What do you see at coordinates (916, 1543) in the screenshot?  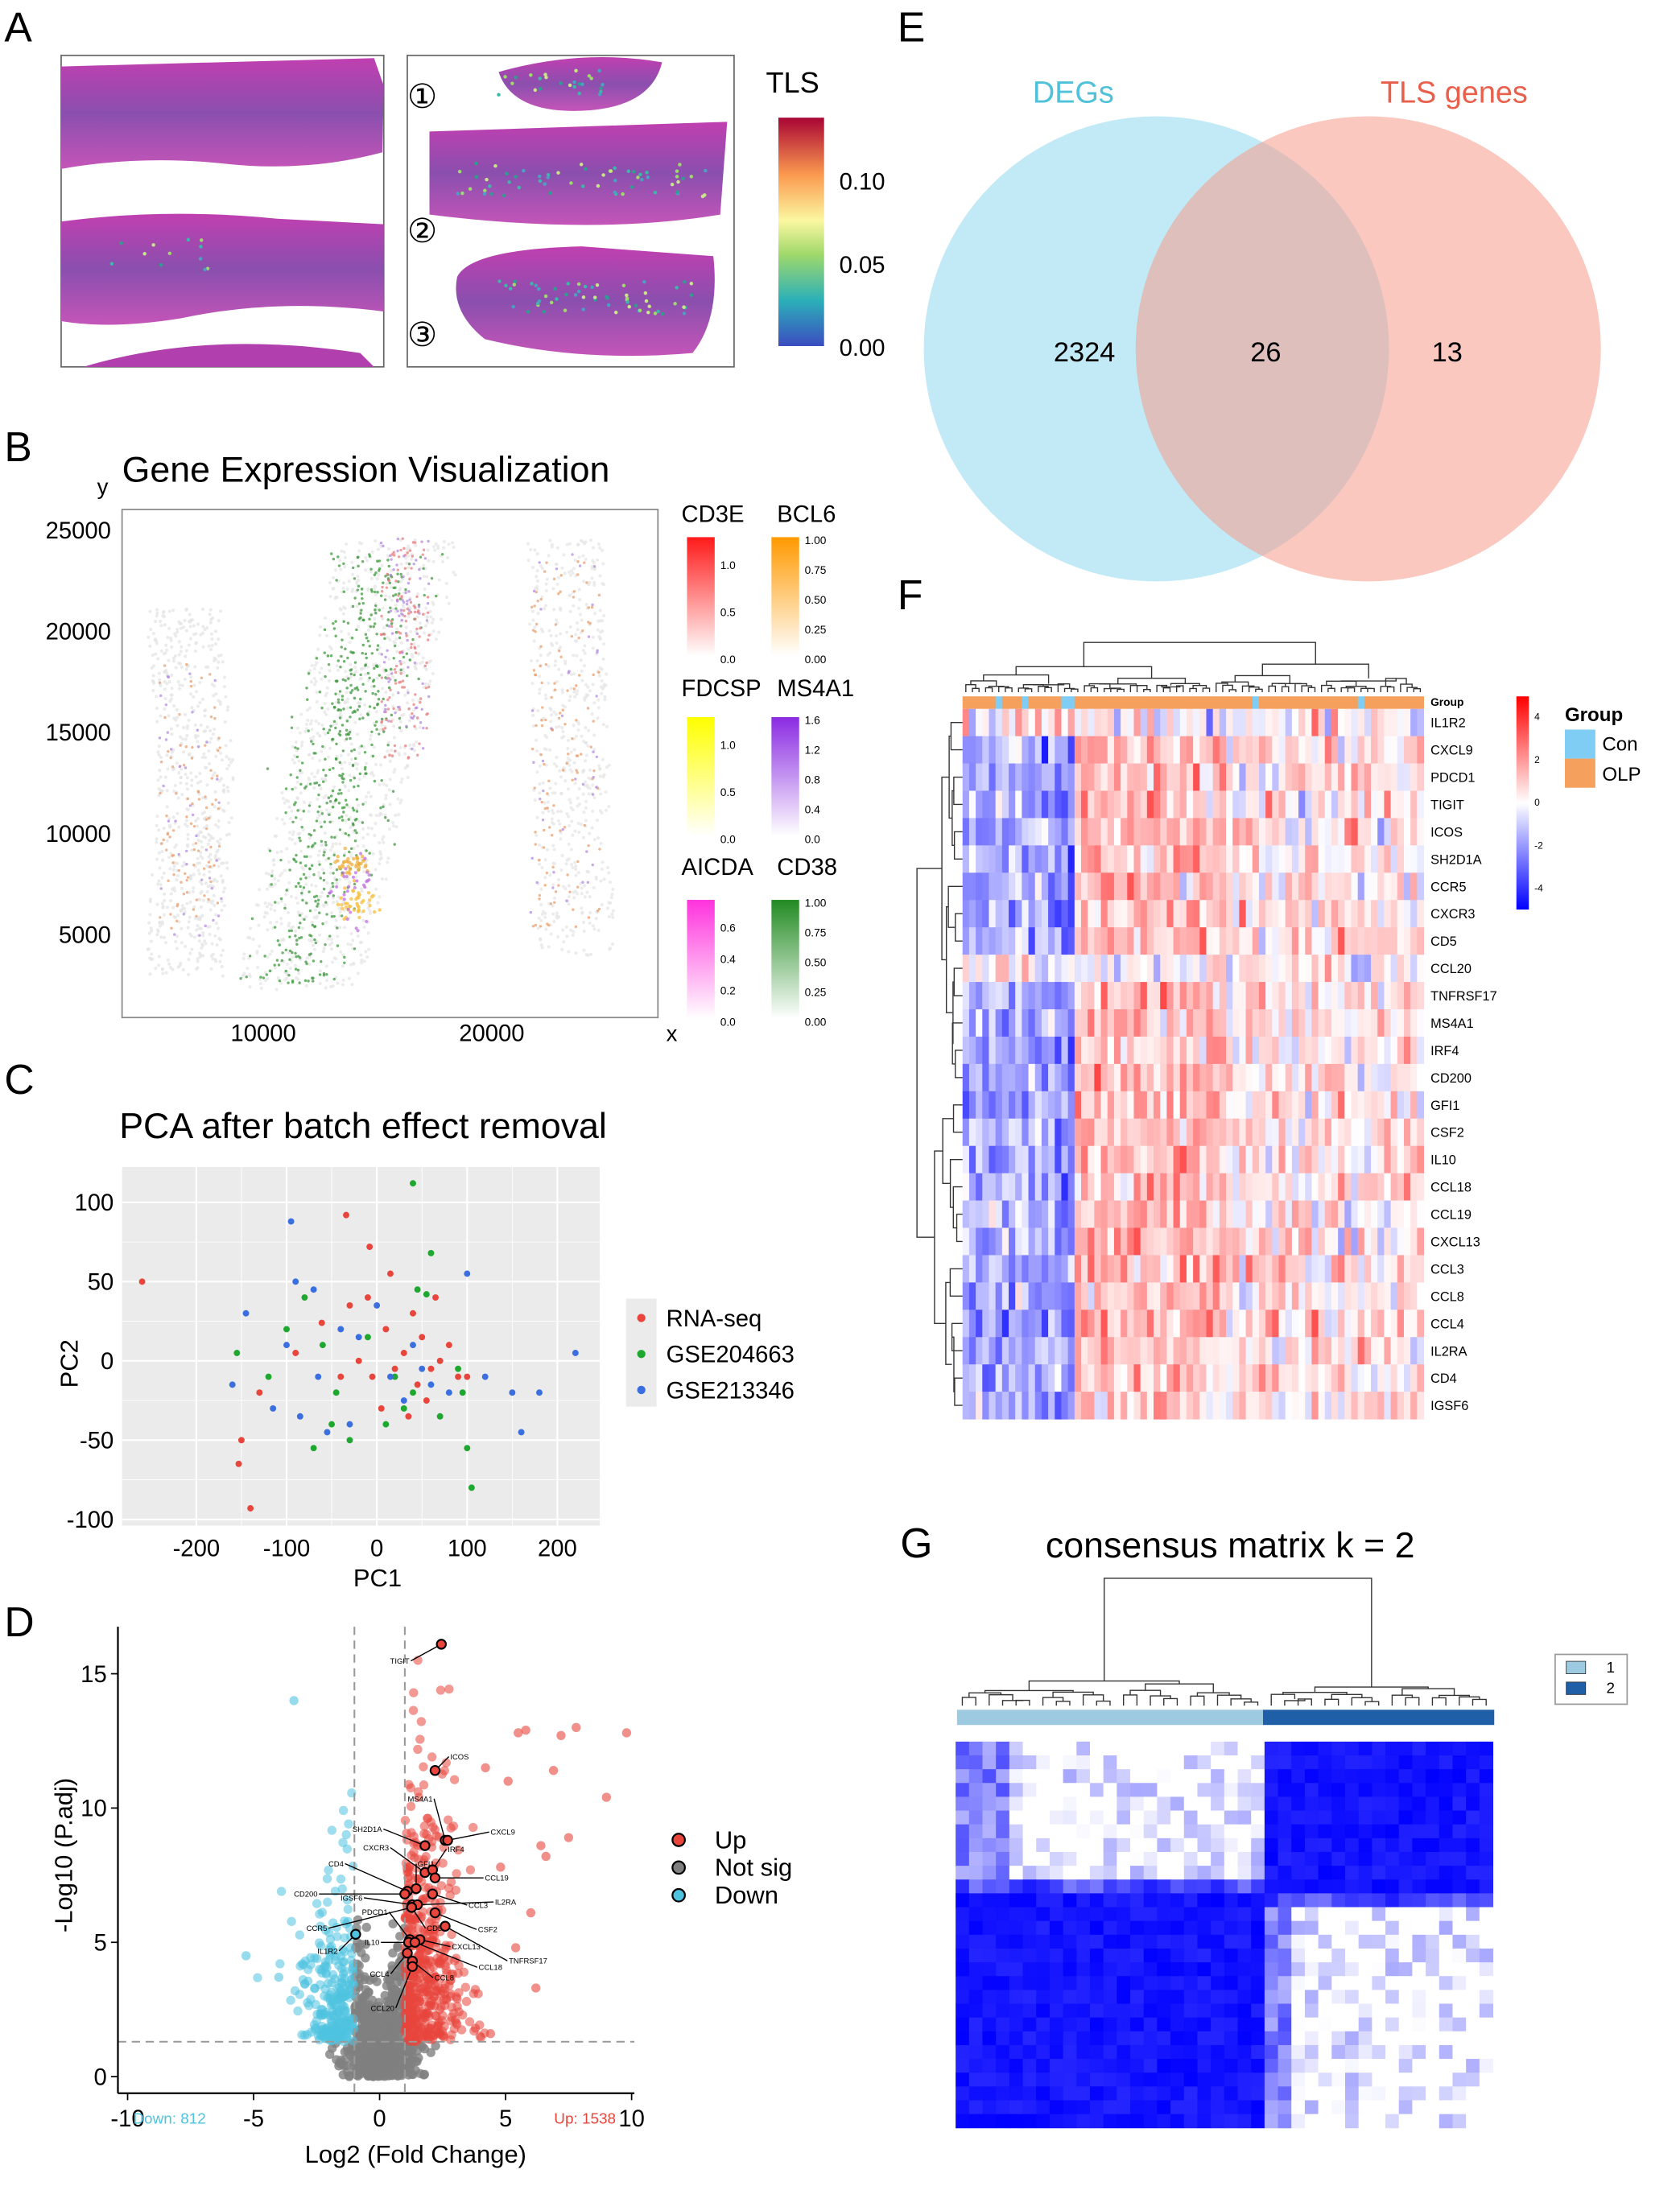 I see `panel-label-g: G` at bounding box center [916, 1543].